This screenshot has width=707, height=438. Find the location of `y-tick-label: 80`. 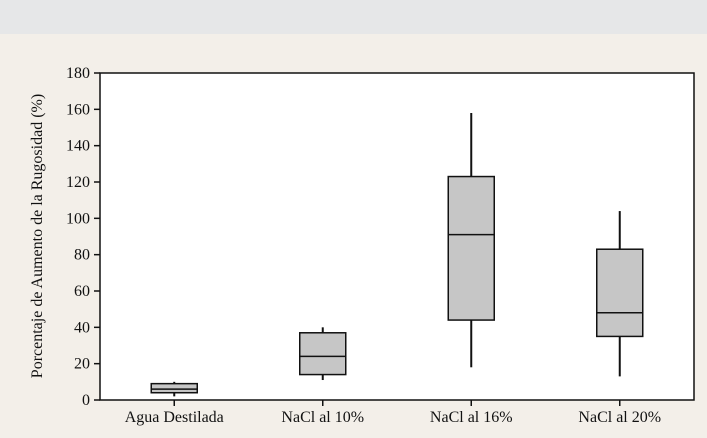

y-tick-label: 80 is located at coordinates (82, 255).